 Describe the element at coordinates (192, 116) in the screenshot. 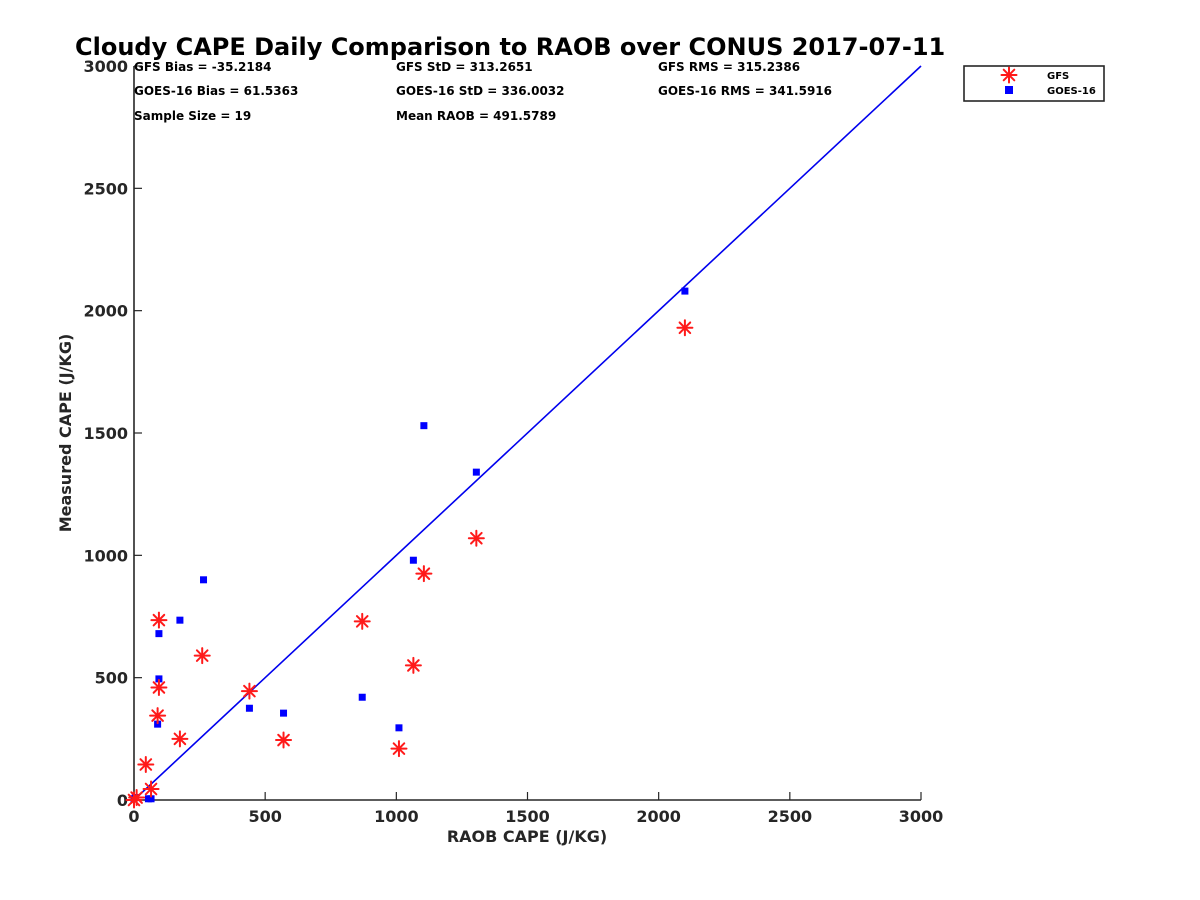

I see `stat-sample-size: Sample Size = 19` at that location.